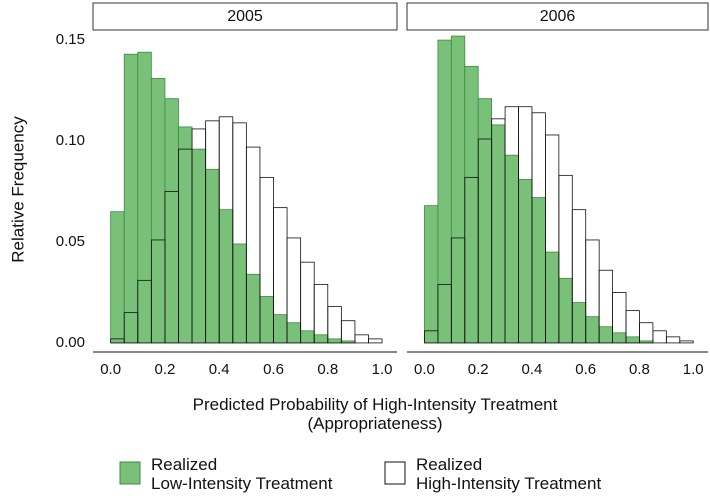  I want to click on y-tick-label: 0.05, so click(70, 241).